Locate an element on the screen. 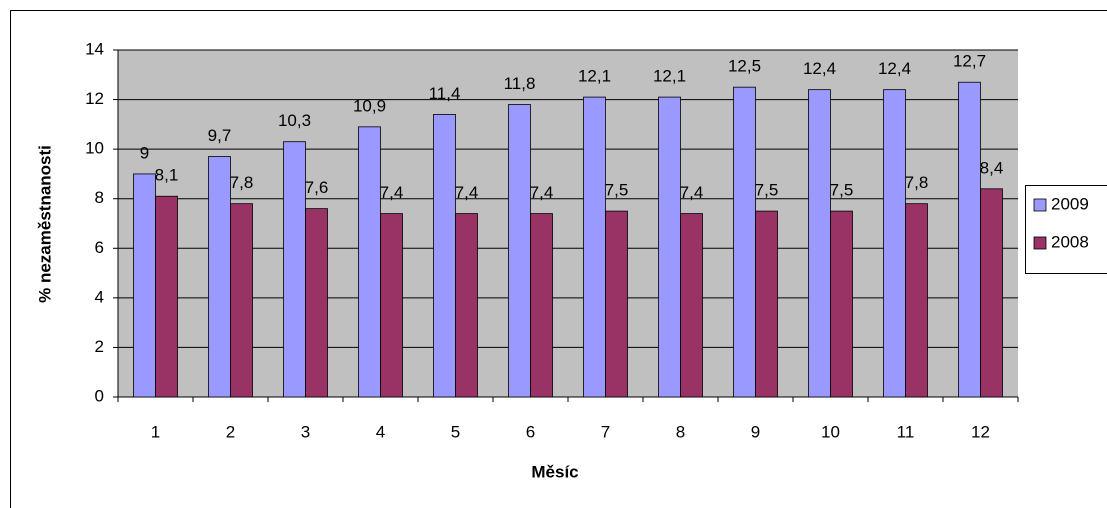 The height and width of the screenshot is (508, 1107). x-tick-label: 6 is located at coordinates (530, 431).